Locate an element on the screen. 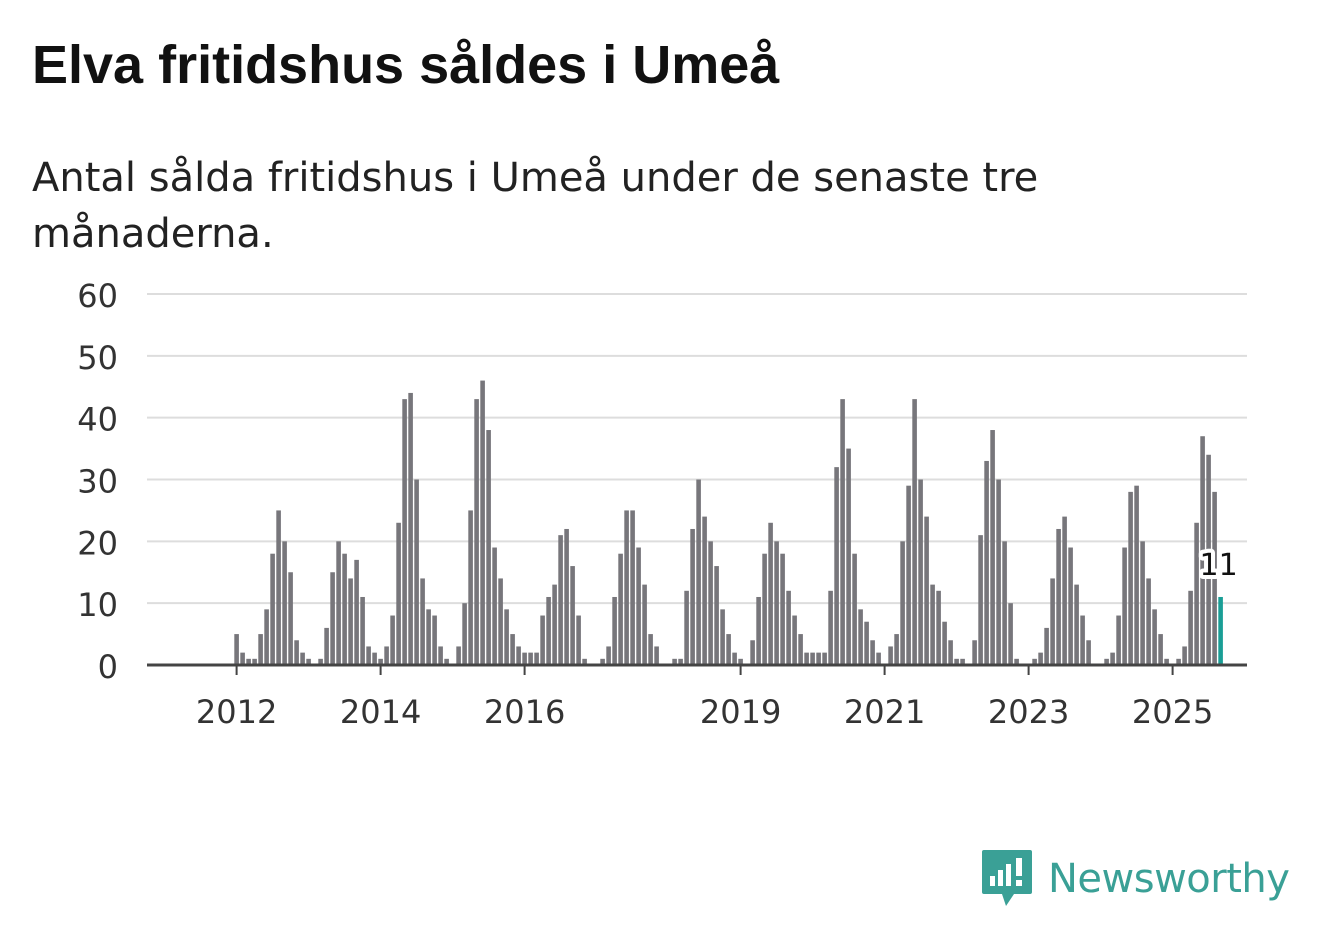  chart-title: Elva fritidshus såldes i Umeå is located at coordinates (406, 65).